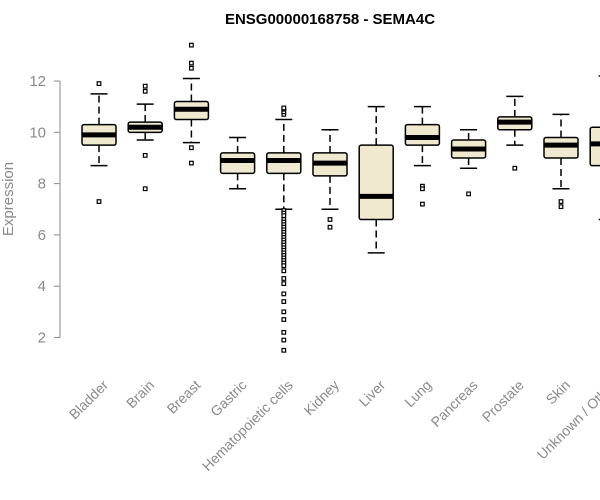 The width and height of the screenshot is (600, 500). I want to click on box-bladder, so click(99, 142).